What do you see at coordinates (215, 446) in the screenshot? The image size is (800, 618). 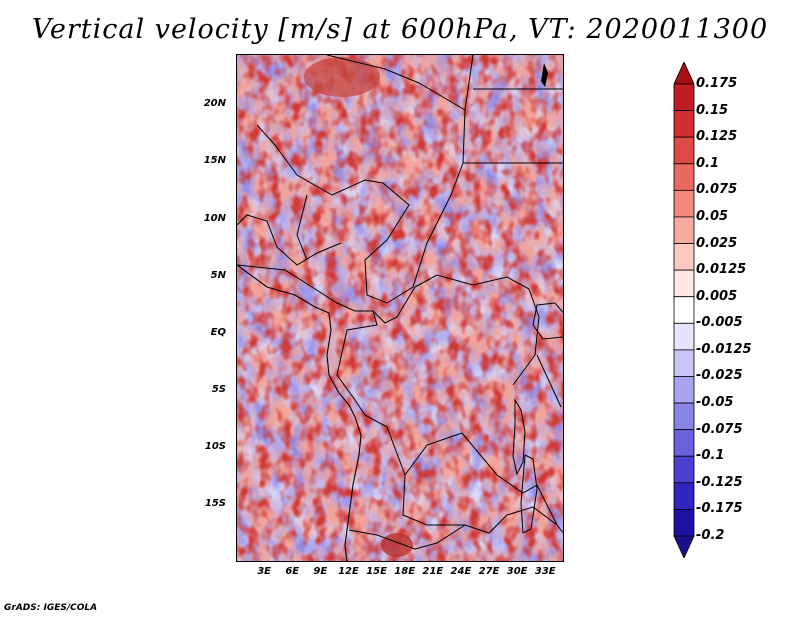 I see `latitude-tick-label: 10S` at bounding box center [215, 446].